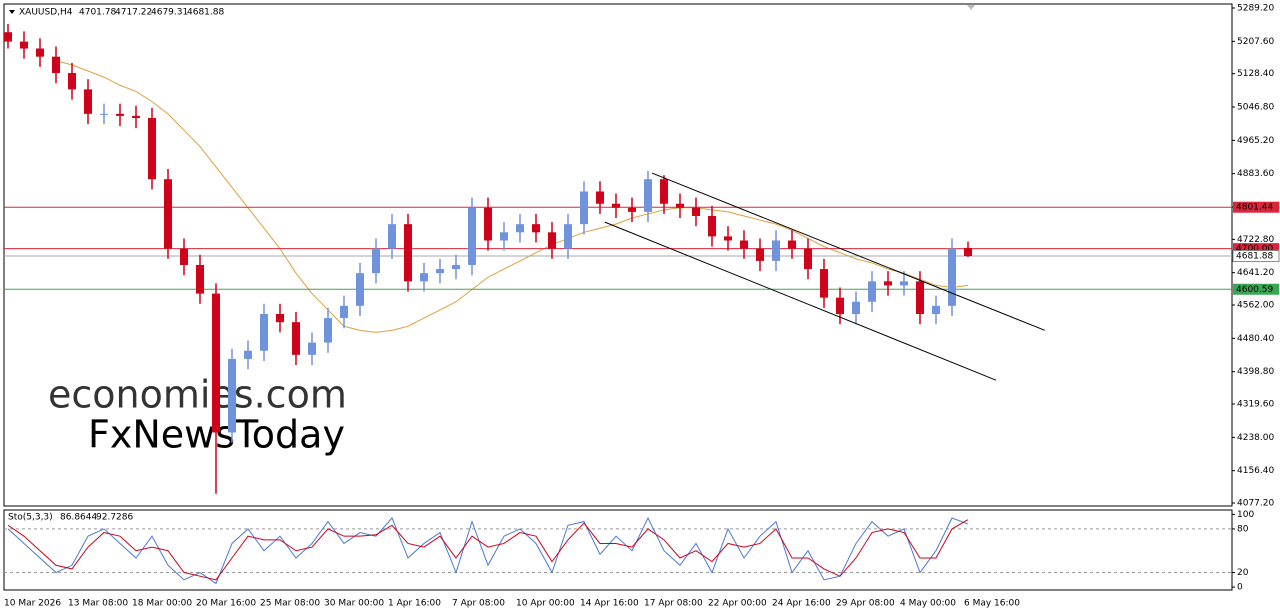  I want to click on level-label: 4600.59, so click(1254, 290).